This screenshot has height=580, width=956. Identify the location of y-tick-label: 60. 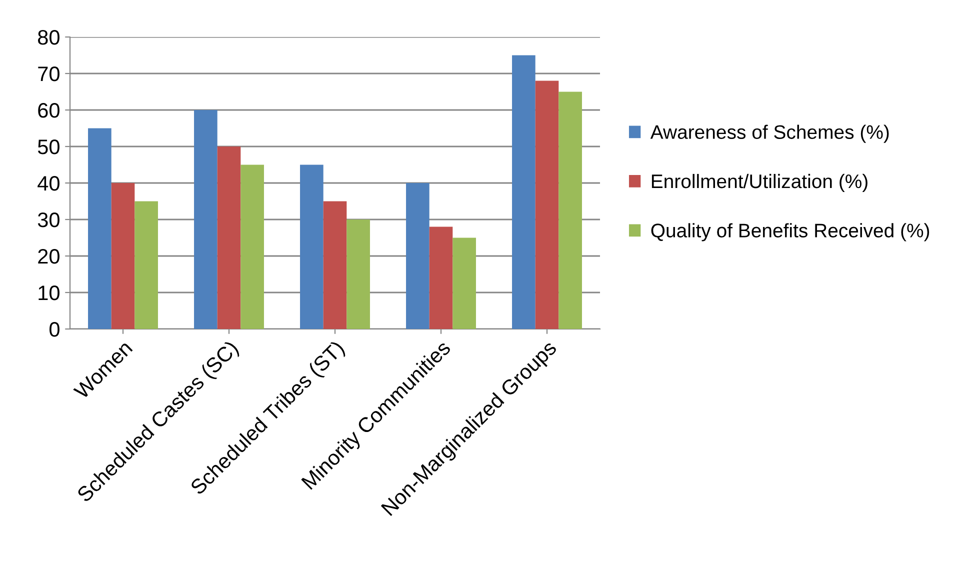
(49, 110).